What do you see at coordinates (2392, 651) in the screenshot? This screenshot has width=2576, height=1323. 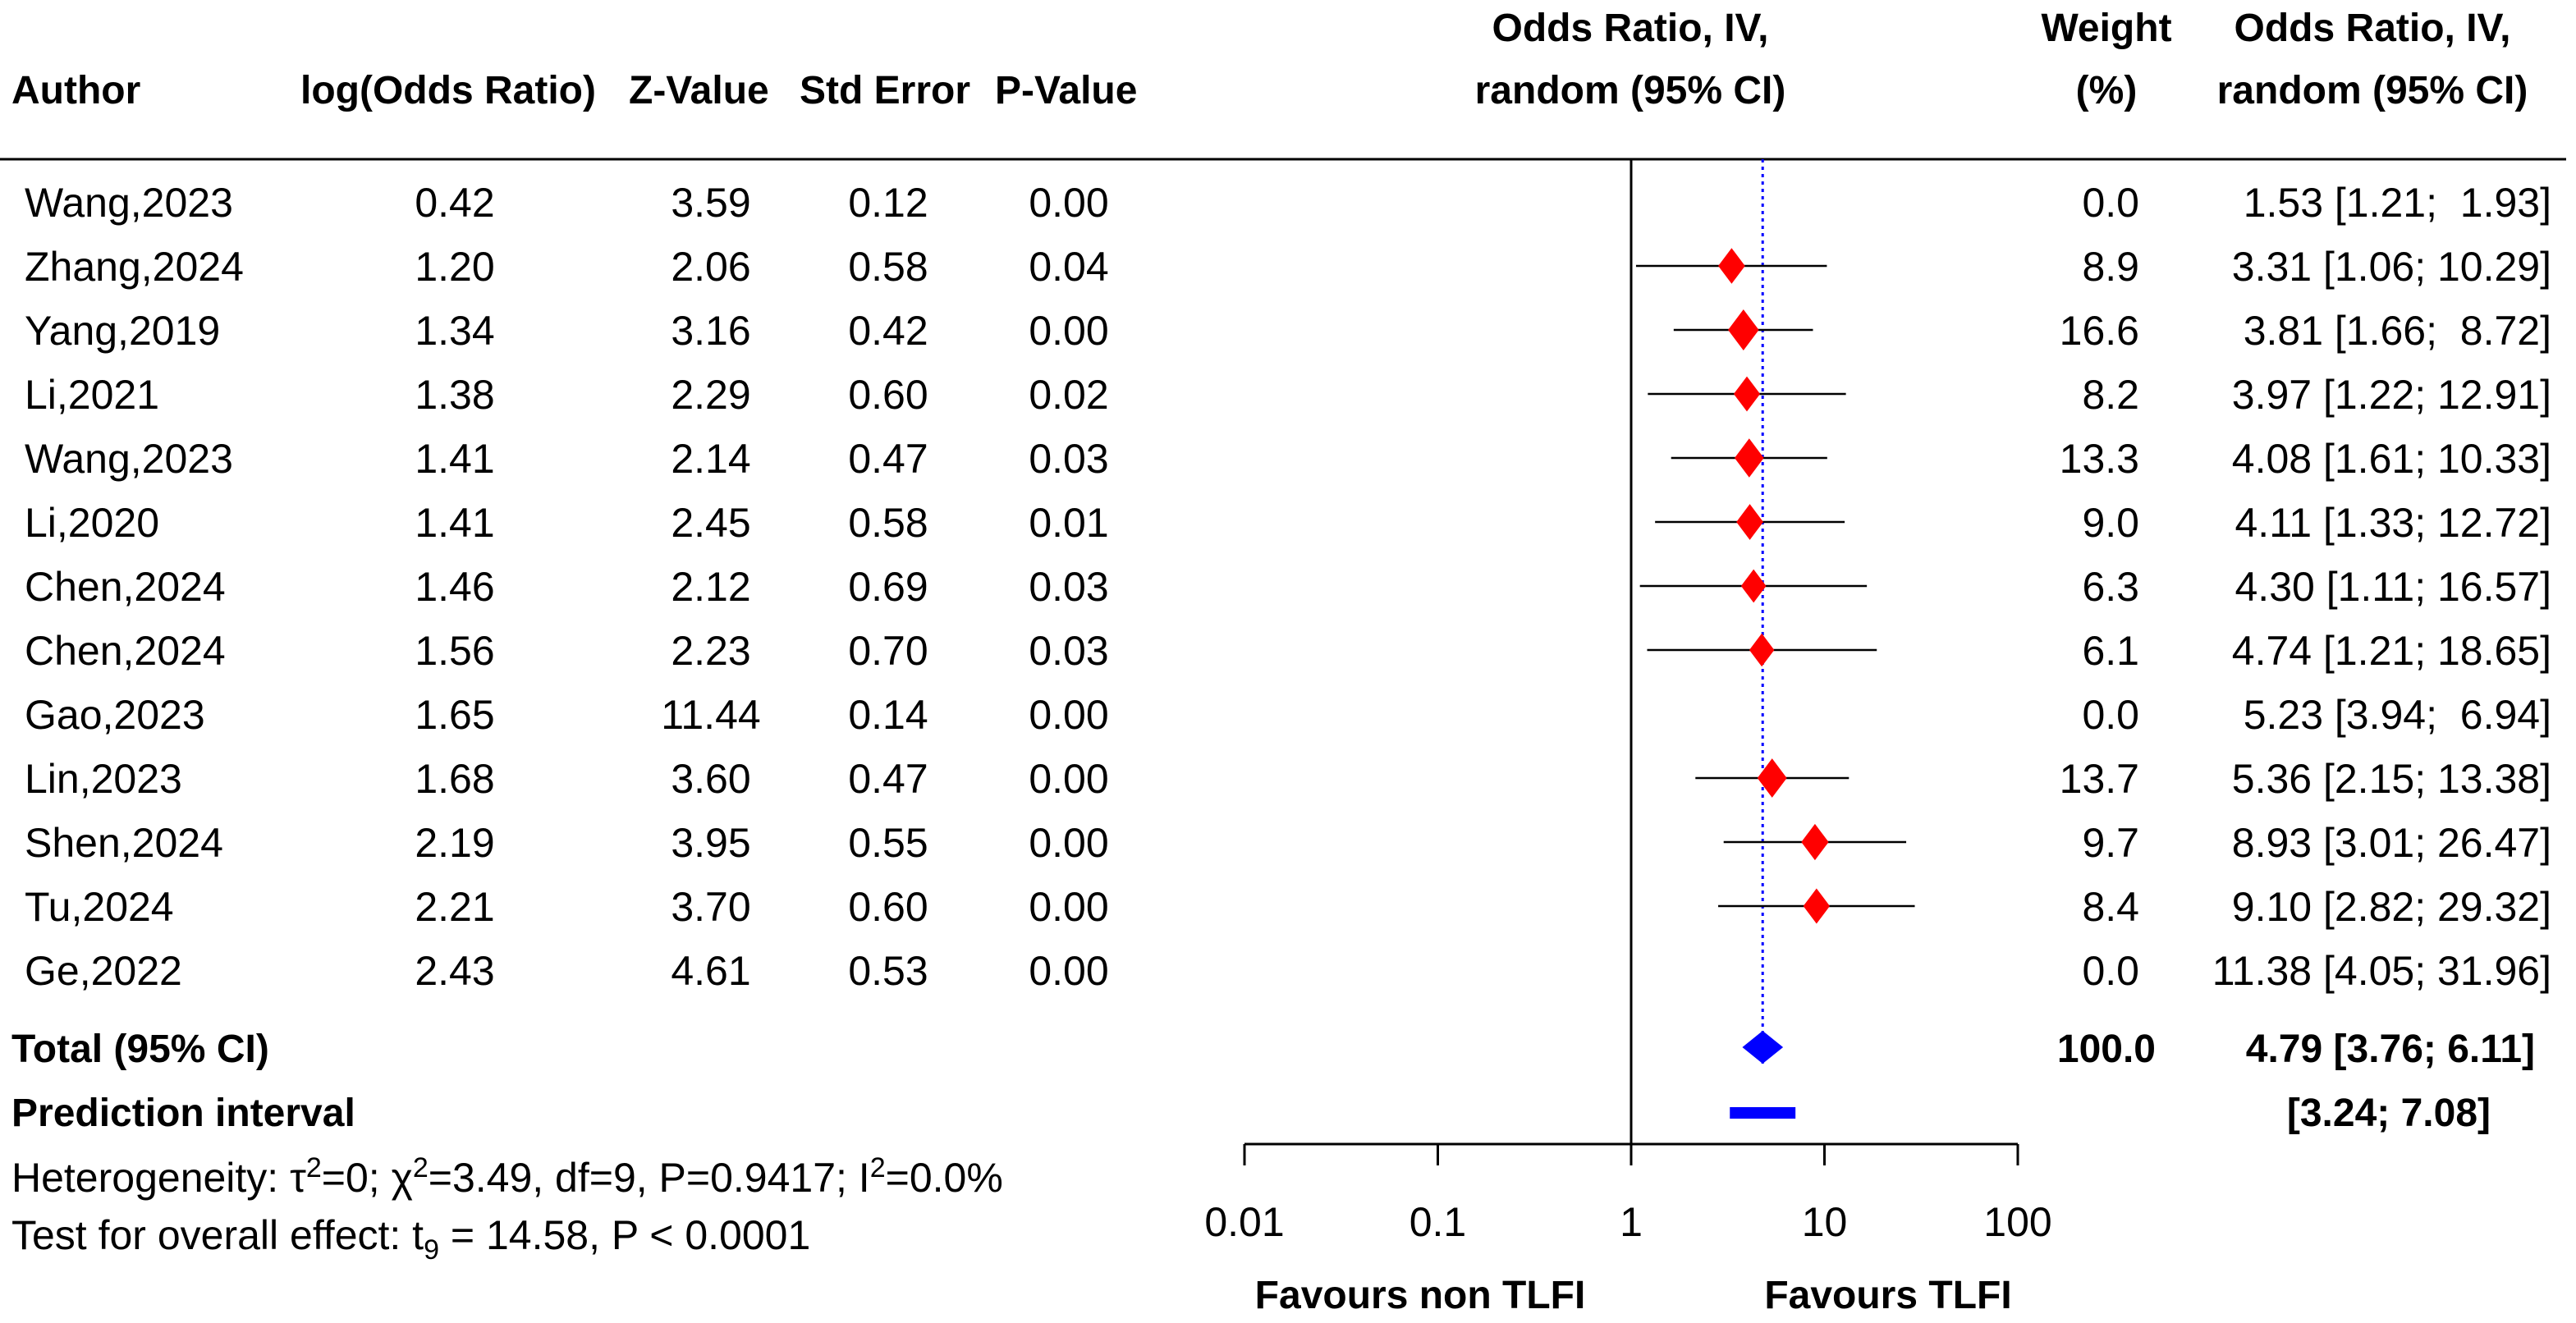 I see `study-ci: 4.74 [1.21; 18.65]` at bounding box center [2392, 651].